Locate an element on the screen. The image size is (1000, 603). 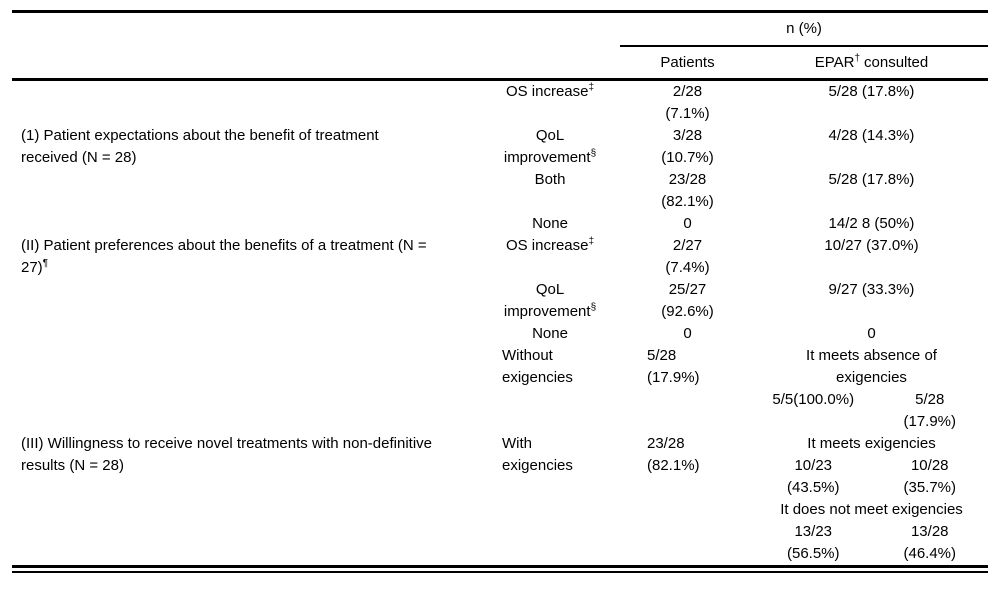
category-cell: Without exigencies is located at coordinates (550, 389).